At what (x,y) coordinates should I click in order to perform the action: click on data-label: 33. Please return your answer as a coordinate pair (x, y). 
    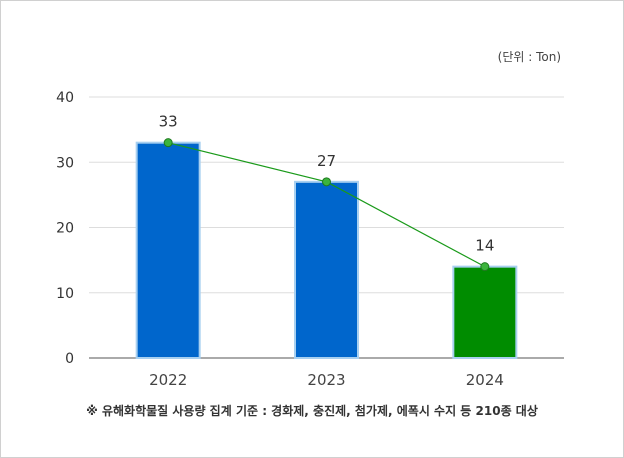
    Looking at the image, I should click on (168, 122).